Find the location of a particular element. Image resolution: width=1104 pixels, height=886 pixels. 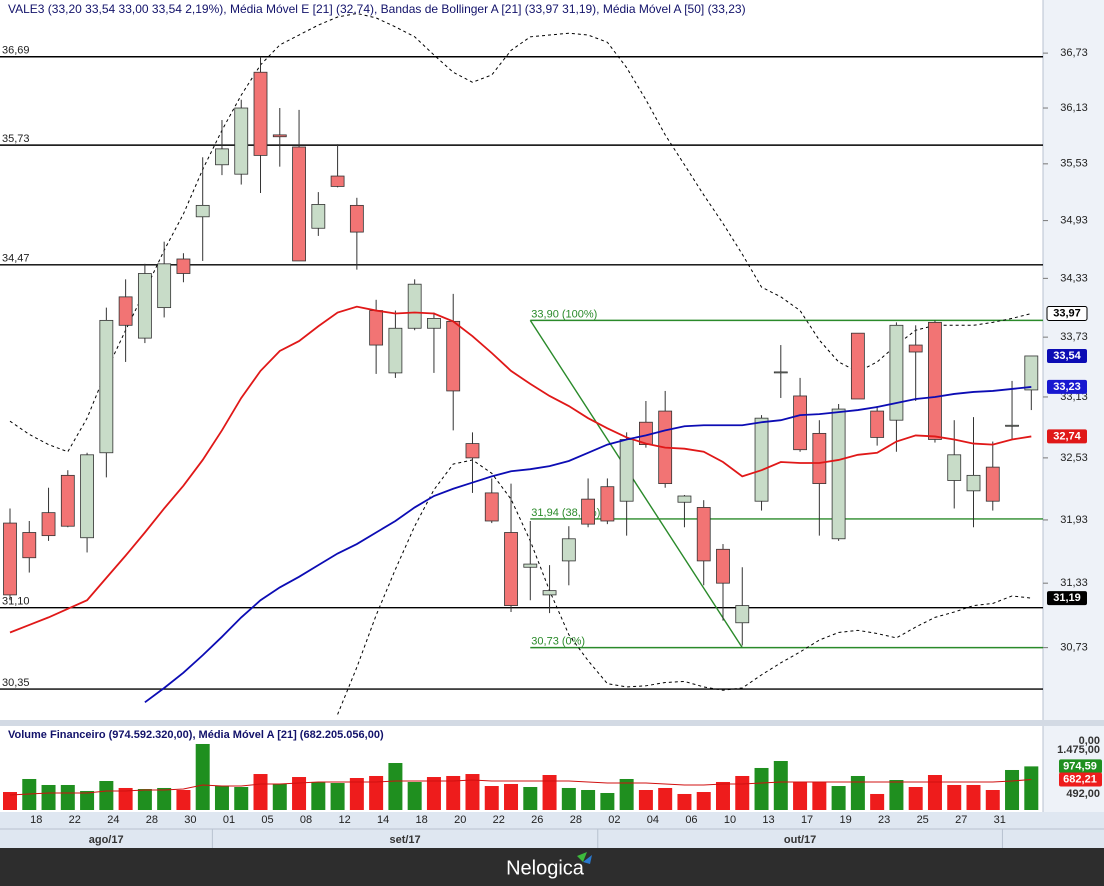

x-tick-label: 17 is located at coordinates (807, 820).